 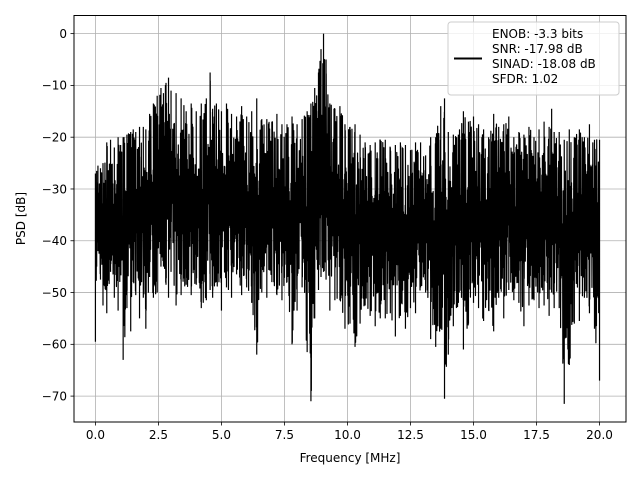 I want to click on y-tick-label: −30, so click(x=54, y=189).